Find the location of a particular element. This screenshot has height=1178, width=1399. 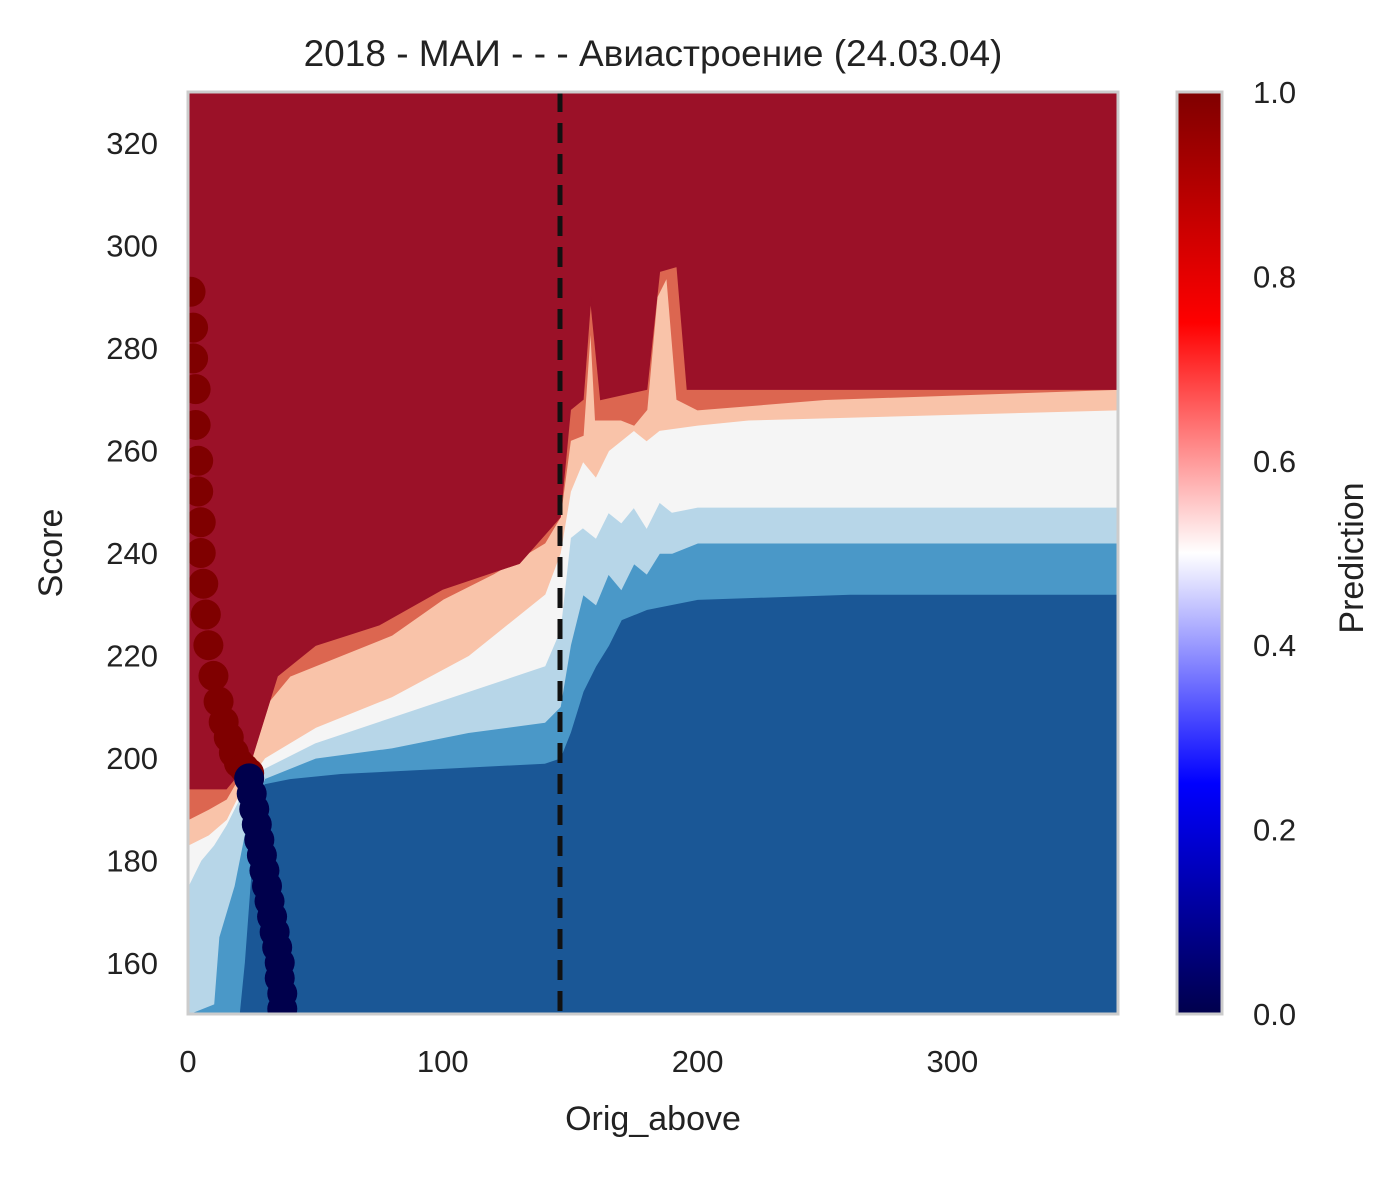

y-axis-ticks: 160 180 200 220 240 260 280 300 320 is located at coordinates (132, 553).